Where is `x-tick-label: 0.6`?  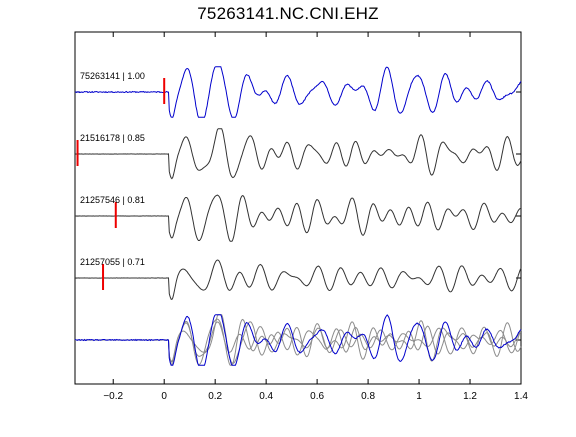
x-tick-label: 0.6 is located at coordinates (317, 396).